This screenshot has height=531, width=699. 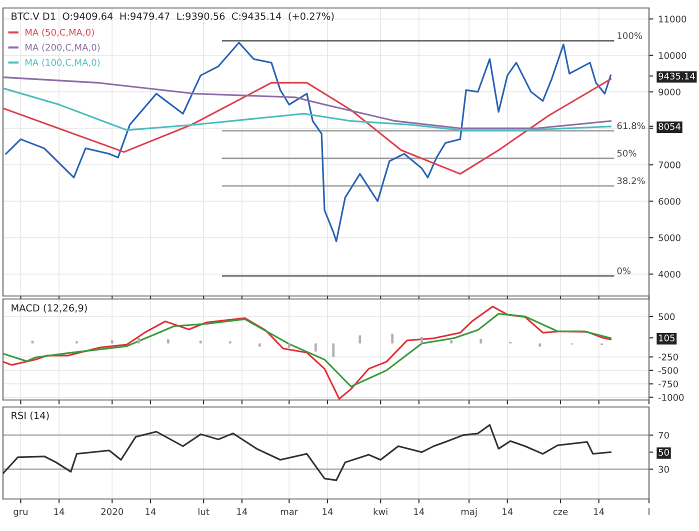 What do you see at coordinates (669, 201) in the screenshot?
I see `y-tick-label: 6000` at bounding box center [669, 201].